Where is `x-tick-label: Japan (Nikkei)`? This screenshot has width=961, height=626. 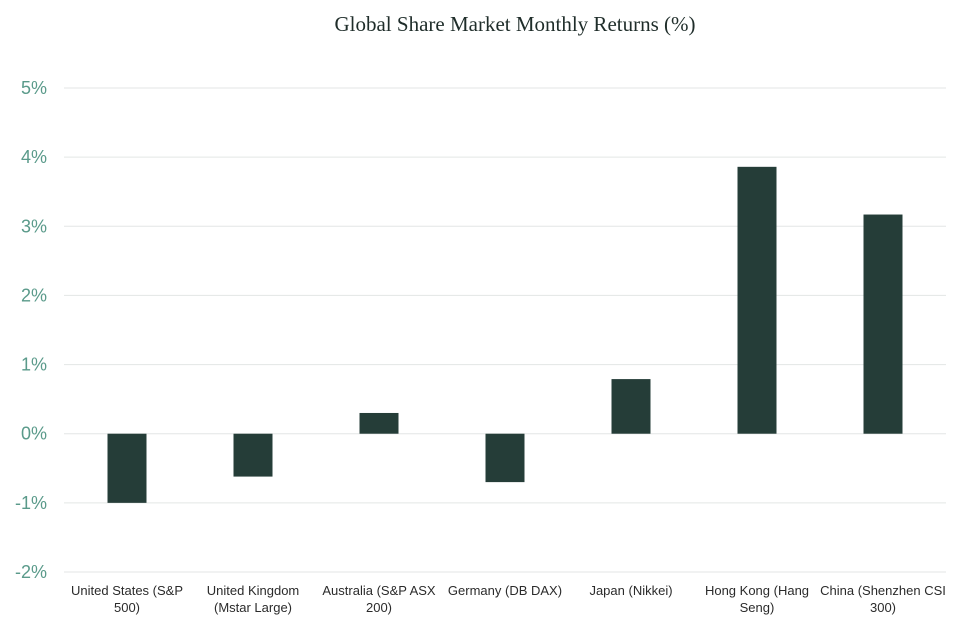
x-tick-label: Japan (Nikkei) is located at coordinates (630, 590).